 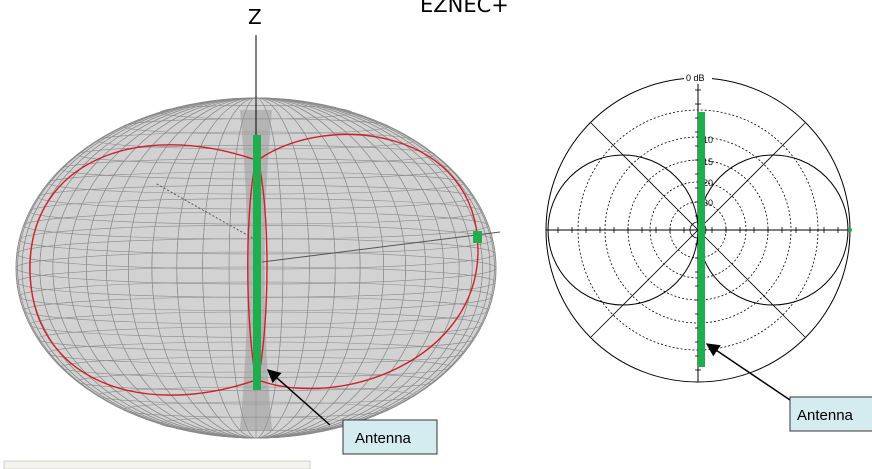 What do you see at coordinates (383, 438) in the screenshot?
I see `callout-label-left: Antenna` at bounding box center [383, 438].